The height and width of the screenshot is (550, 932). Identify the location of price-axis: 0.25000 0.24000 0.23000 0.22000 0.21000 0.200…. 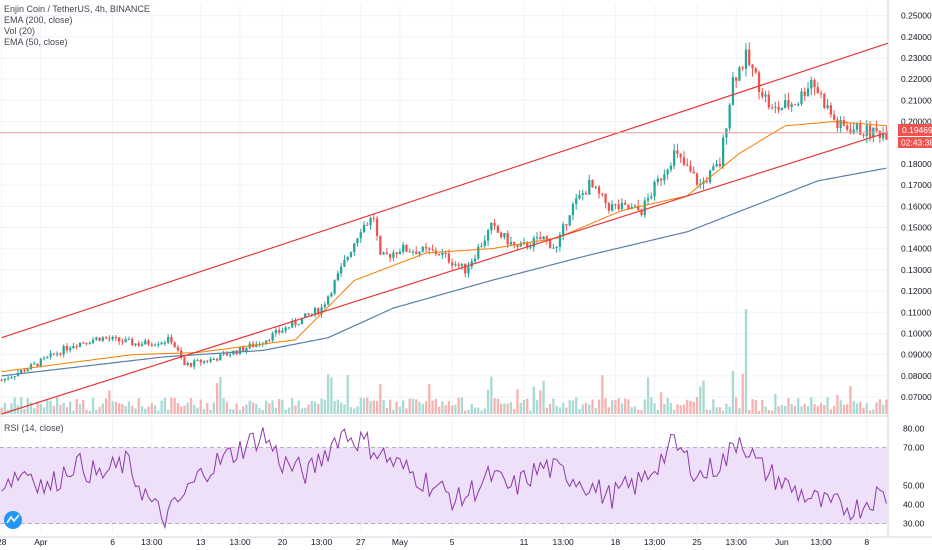
(916, 270).